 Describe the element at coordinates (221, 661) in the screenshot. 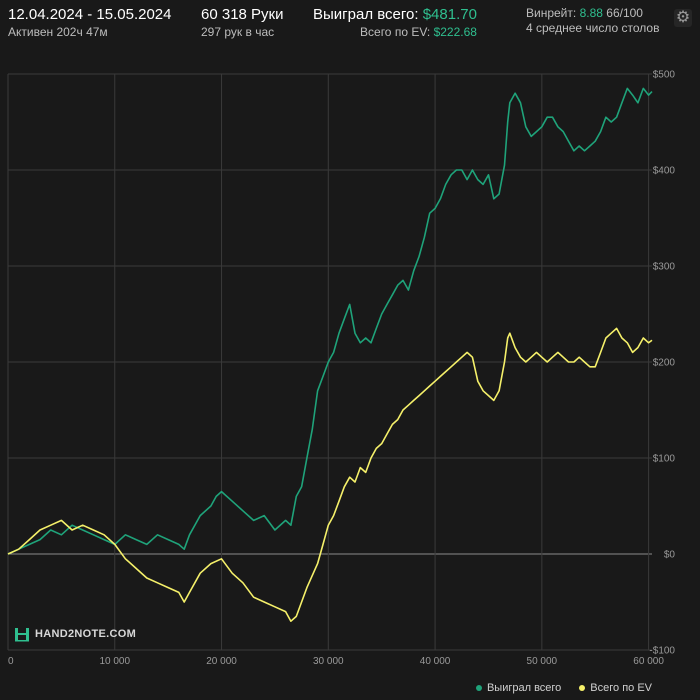

I see `x-tick-label: 20 000` at that location.